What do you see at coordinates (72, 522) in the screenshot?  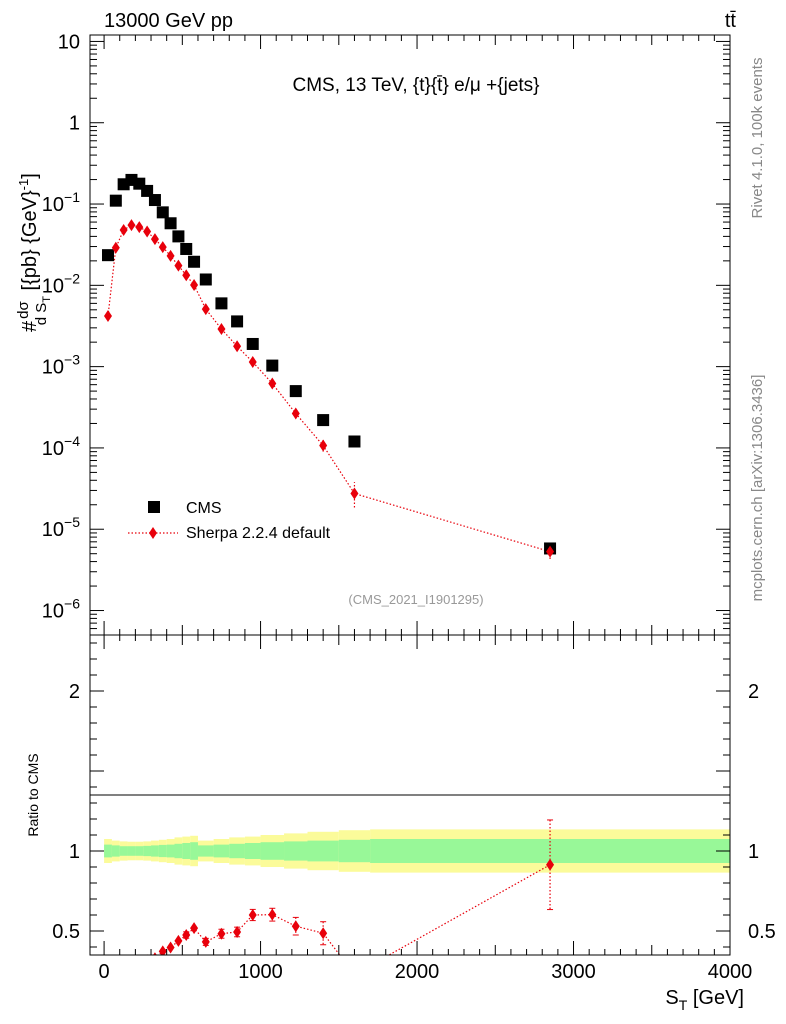 I see `y-tick-exponent: −5` at bounding box center [72, 522].